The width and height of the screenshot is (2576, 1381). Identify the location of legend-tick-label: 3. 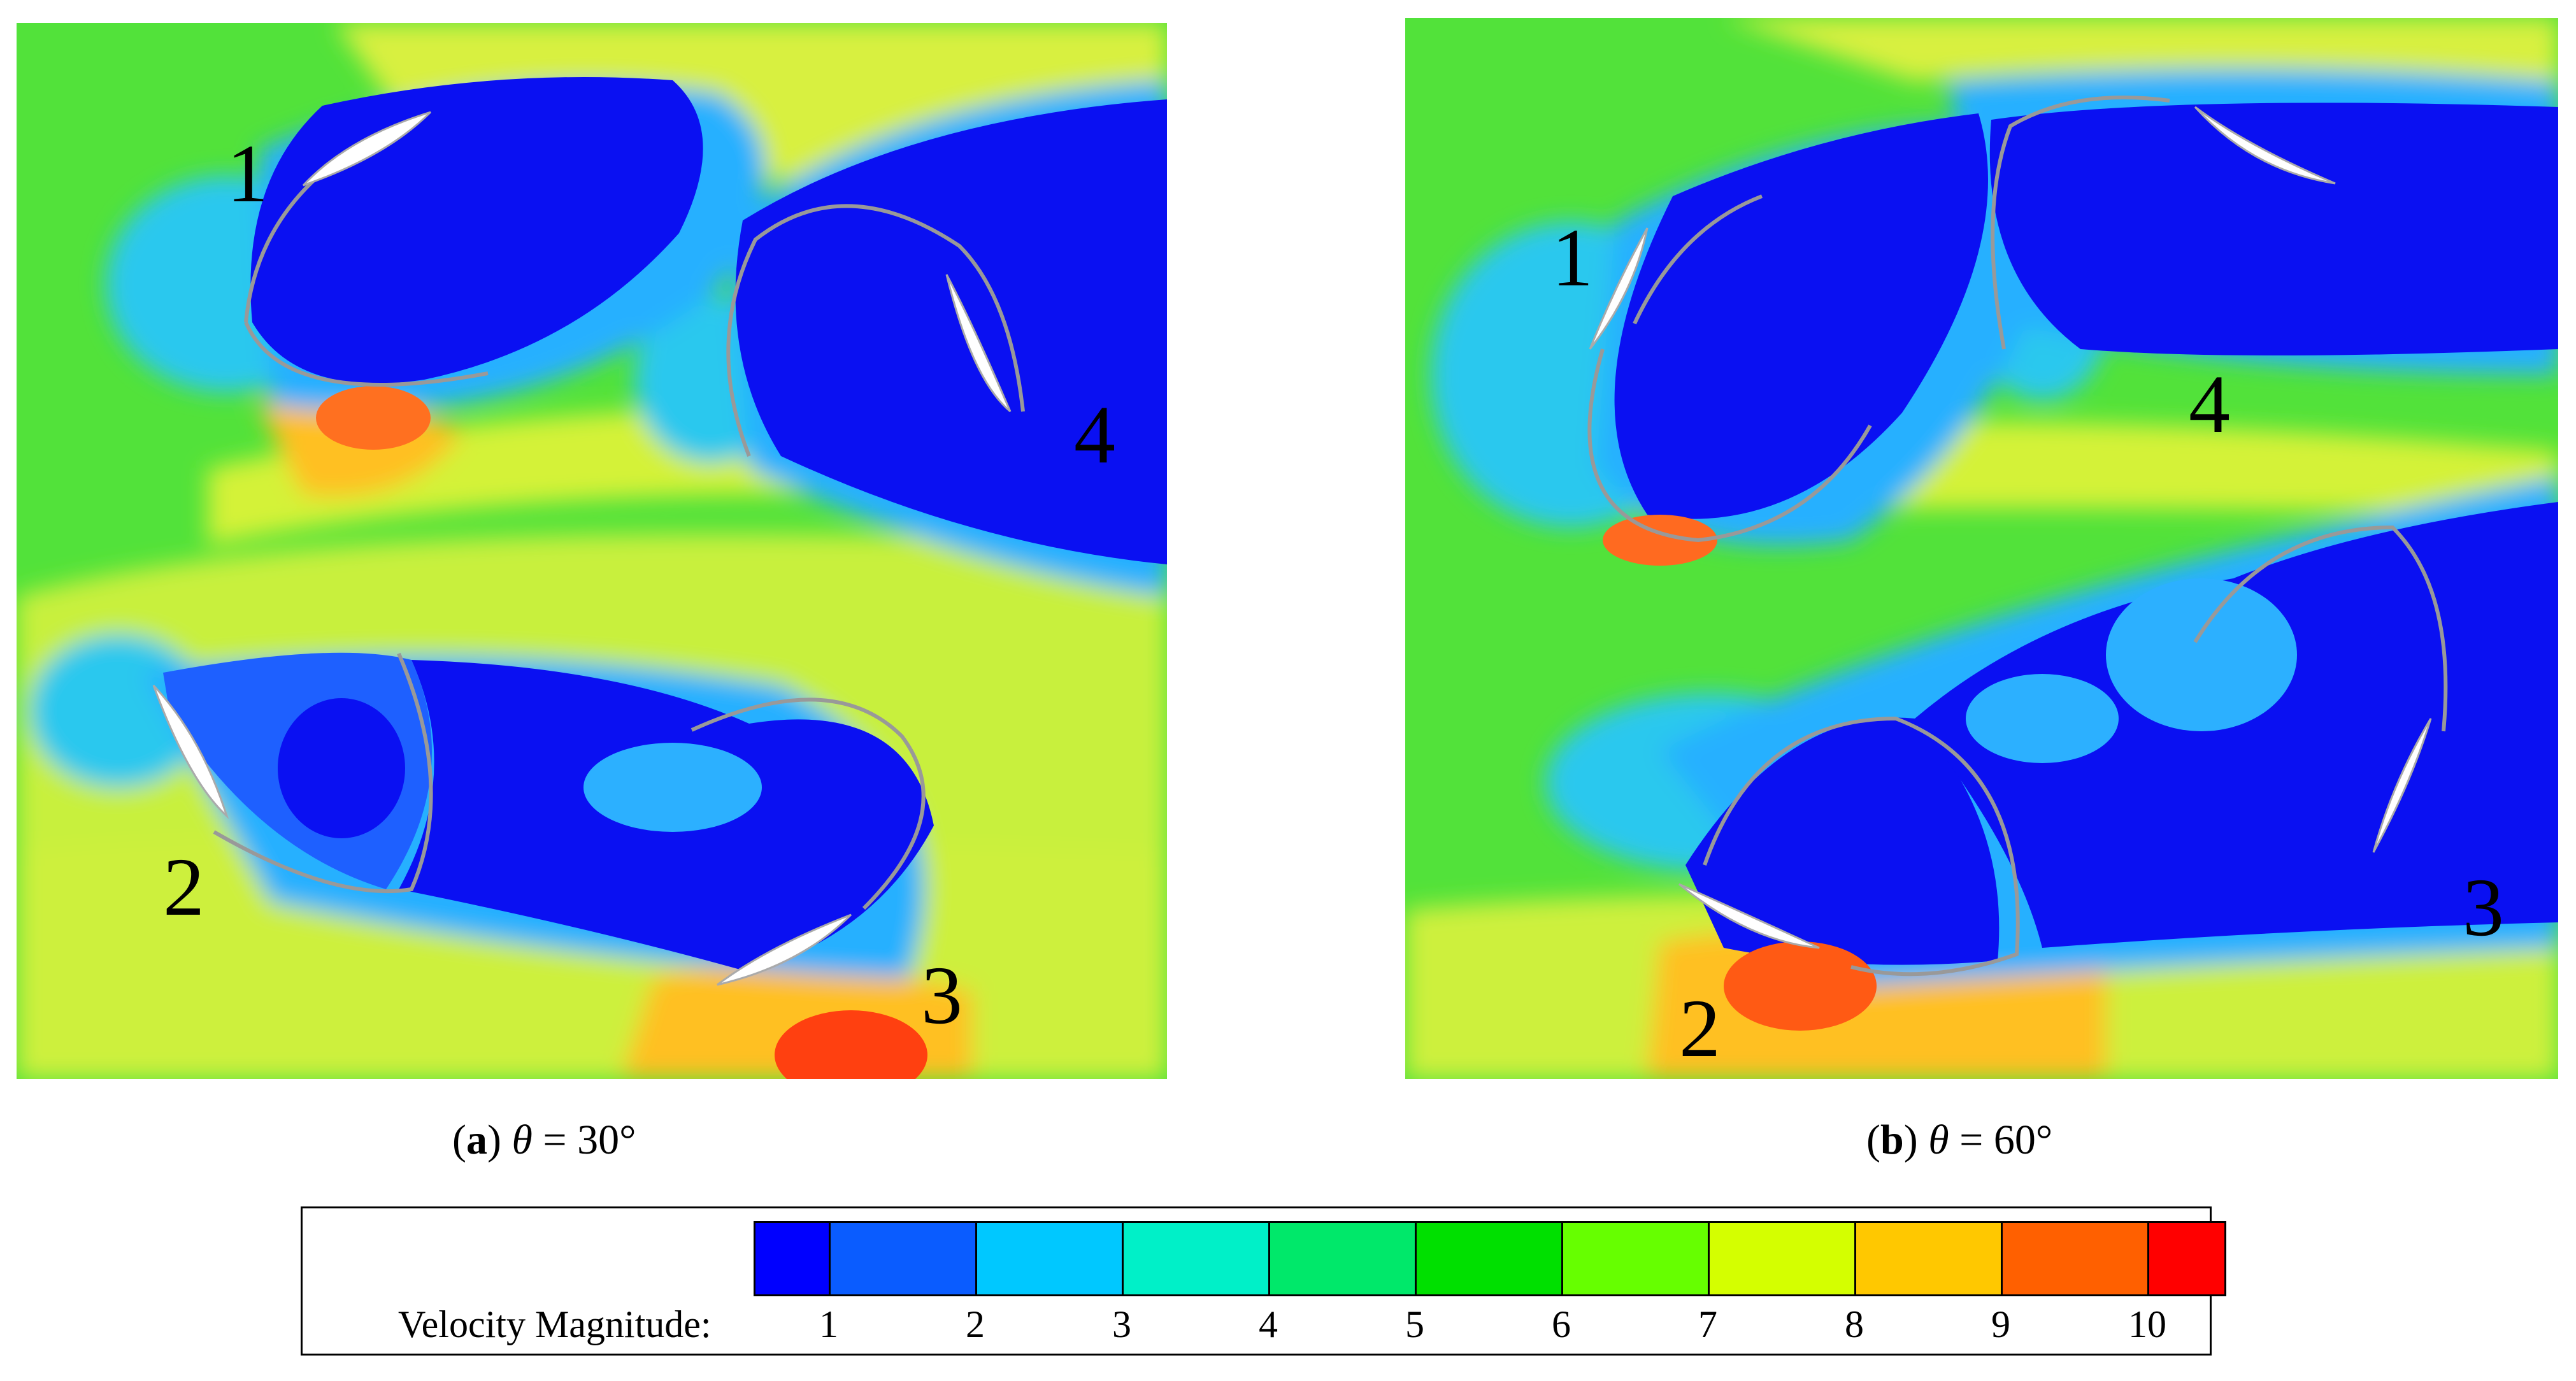
(1121, 1324).